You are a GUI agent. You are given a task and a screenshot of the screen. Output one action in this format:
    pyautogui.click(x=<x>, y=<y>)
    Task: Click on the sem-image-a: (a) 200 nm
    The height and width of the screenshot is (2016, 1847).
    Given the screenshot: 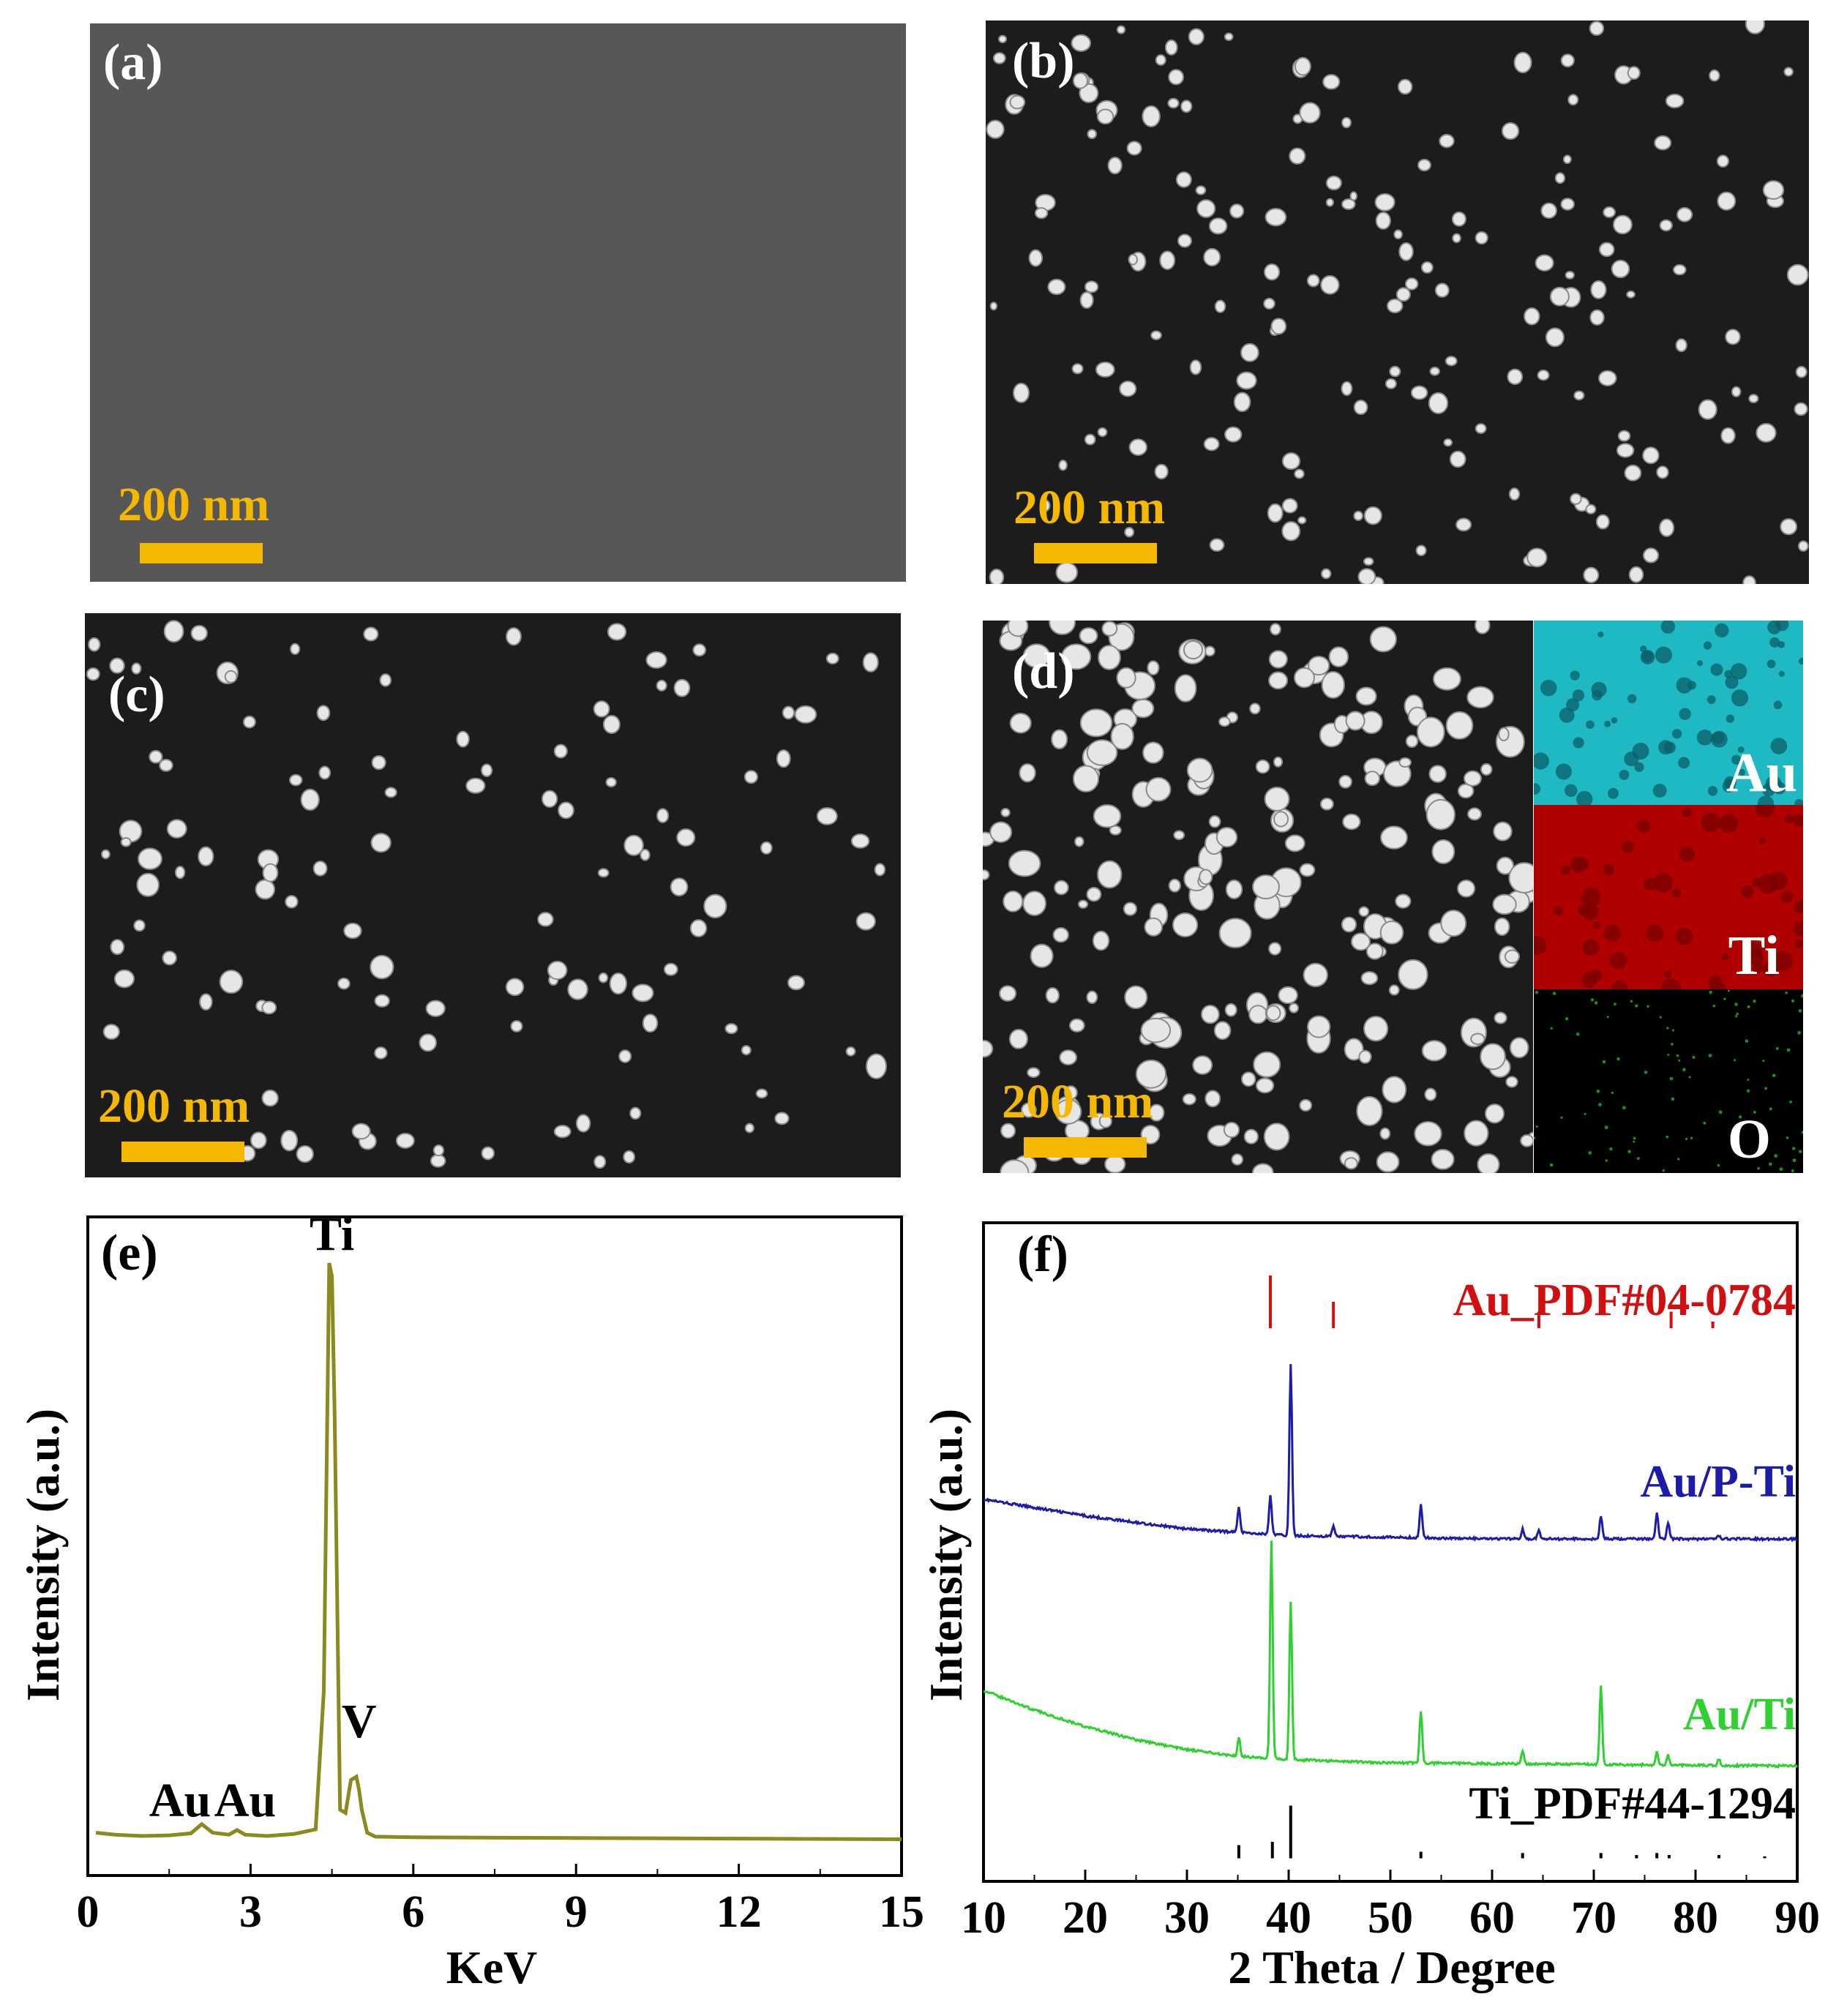 What is the action you would take?
    pyautogui.click(x=498, y=302)
    